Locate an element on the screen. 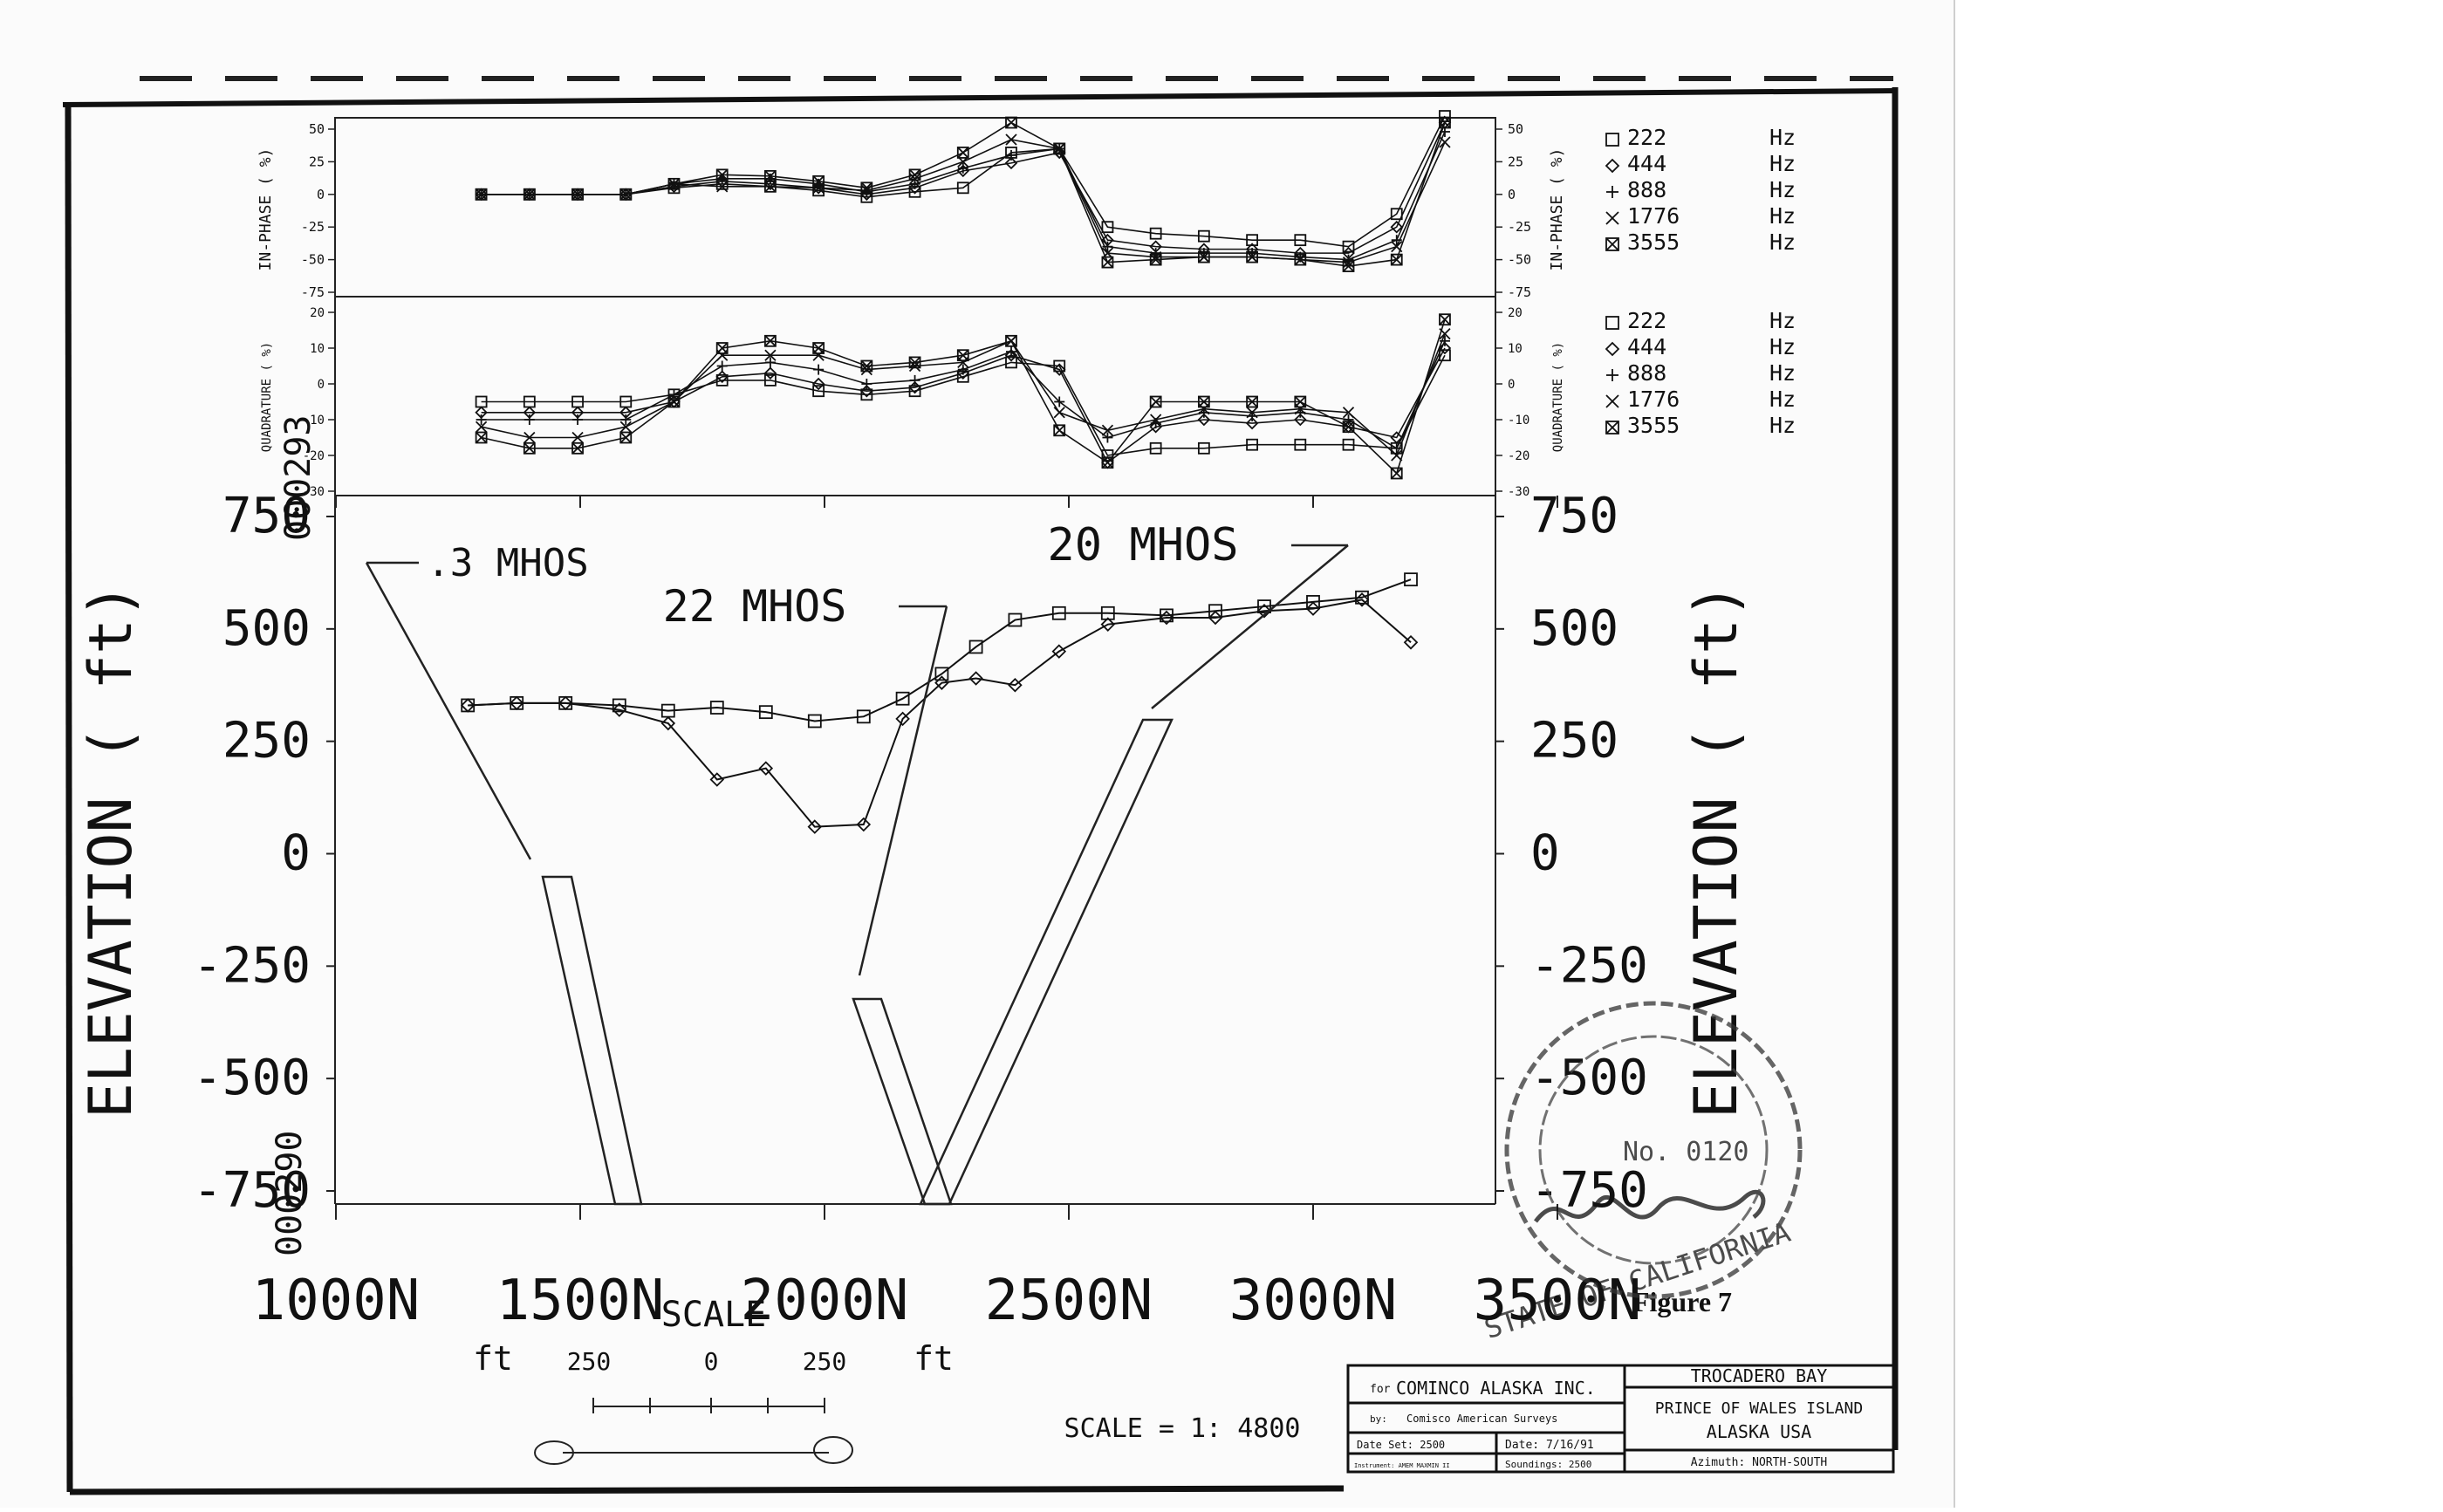 This screenshot has width=2443, height=1512. quadrature-axes: 20 20 10 10 0 0 -10 -10 -20 -20 -30 -30 is located at coordinates (916, 403).